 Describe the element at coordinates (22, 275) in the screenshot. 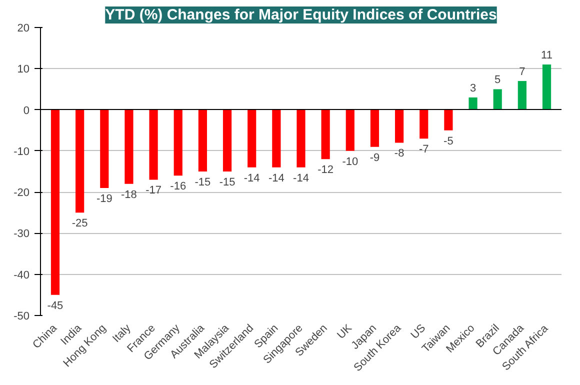

I see `y-tick-label: -40` at that location.